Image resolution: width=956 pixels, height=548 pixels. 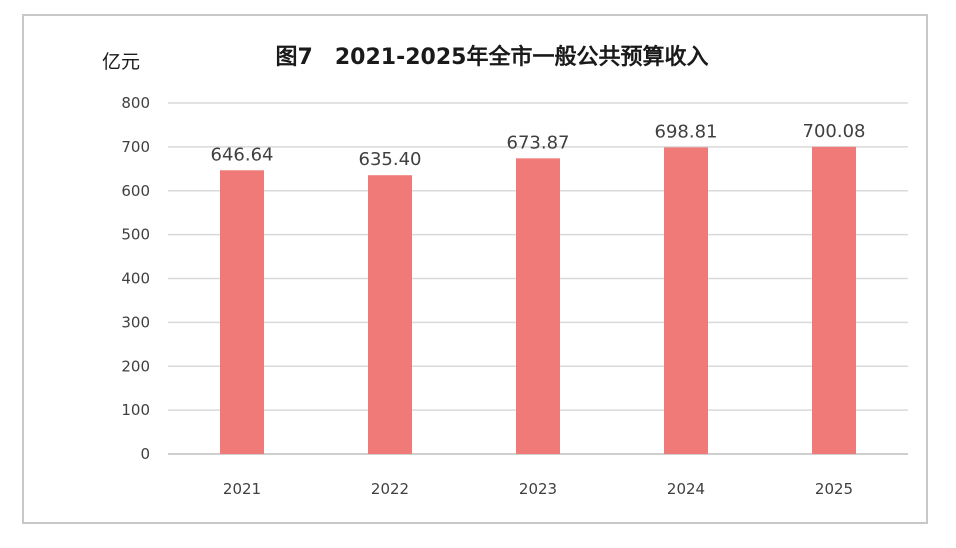 I want to click on bar-2022, so click(x=390, y=314).